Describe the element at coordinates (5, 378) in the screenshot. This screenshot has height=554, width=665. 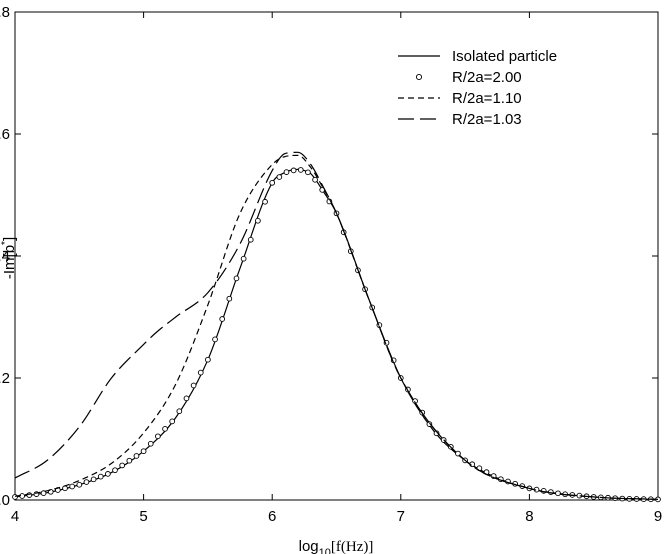
I see `y-tick-label: 0.2` at that location.